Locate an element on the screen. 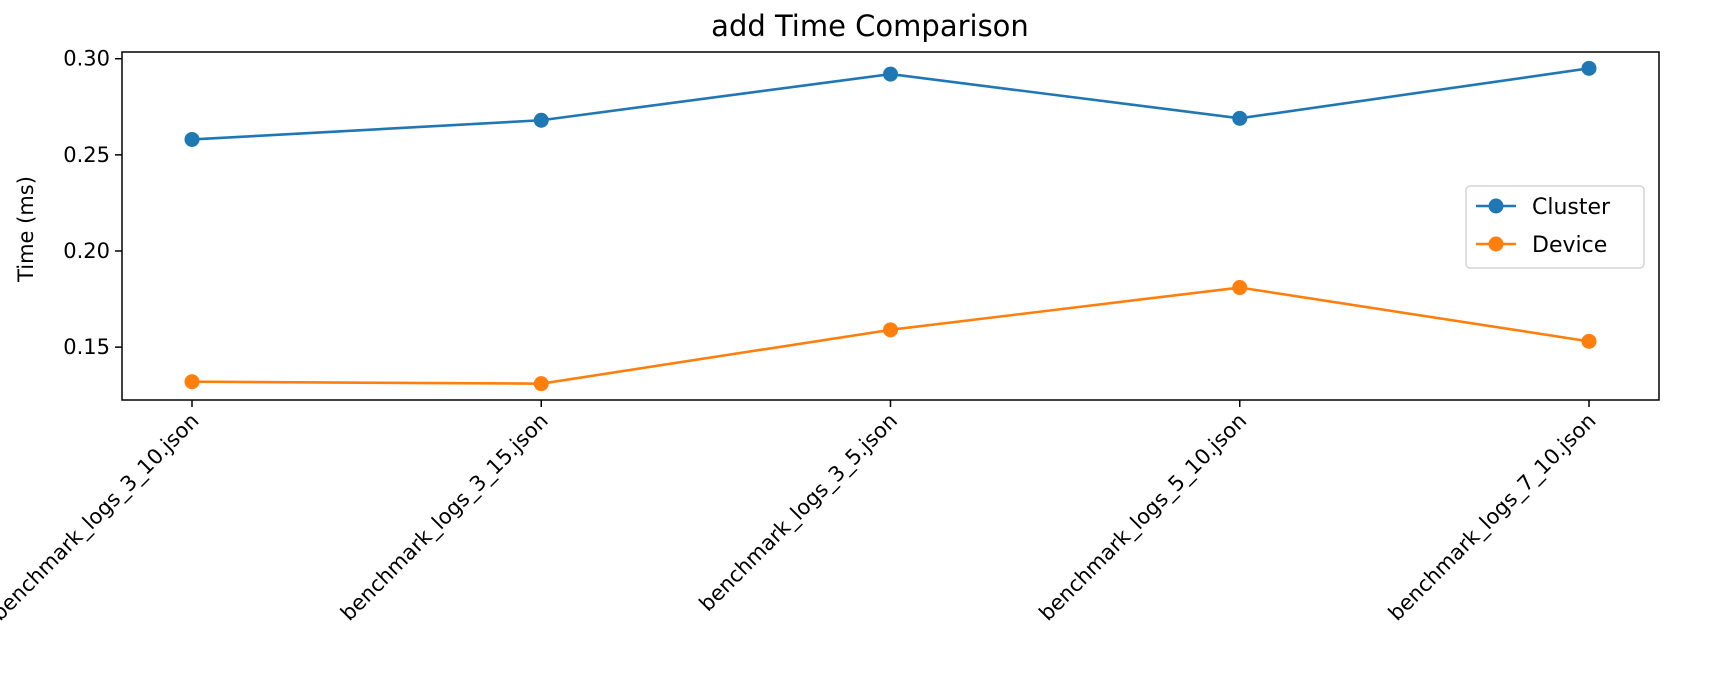 The image size is (1716, 680). x-tick-label: benchmark_logs_3_5.json is located at coordinates (799, 513).